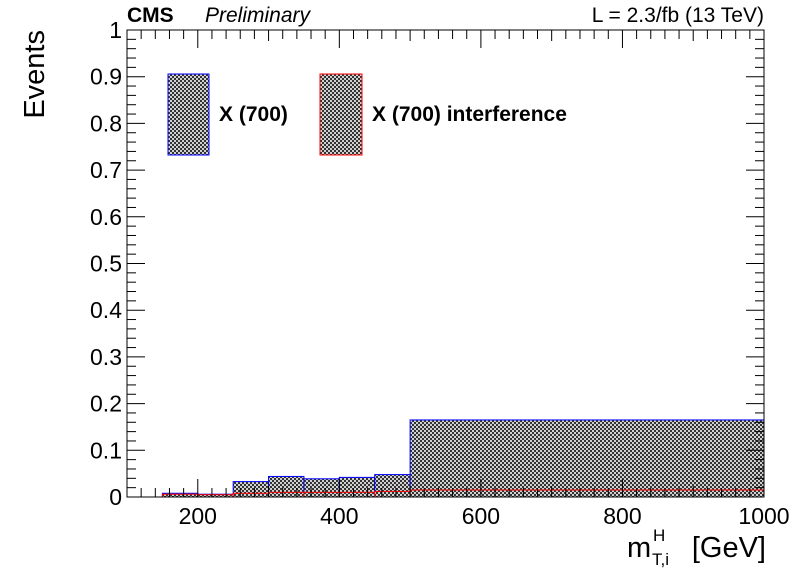 The height and width of the screenshot is (572, 796). I want to click on legend-label-interference: X (700) interference, so click(469, 114).